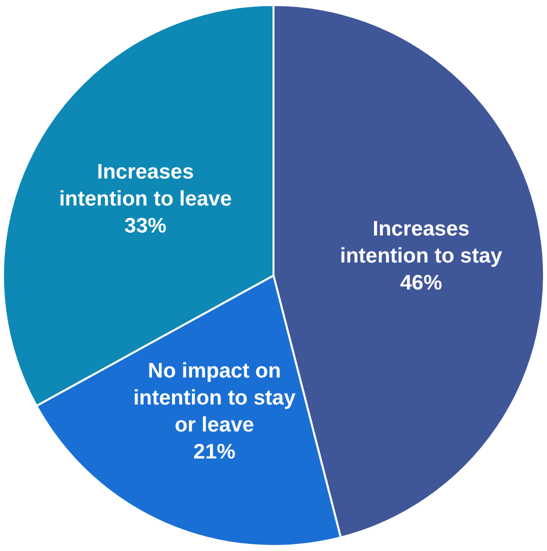  Describe the element at coordinates (214, 397) in the screenshot. I see `slice-label: No impact on intention to stay or leave` at that location.